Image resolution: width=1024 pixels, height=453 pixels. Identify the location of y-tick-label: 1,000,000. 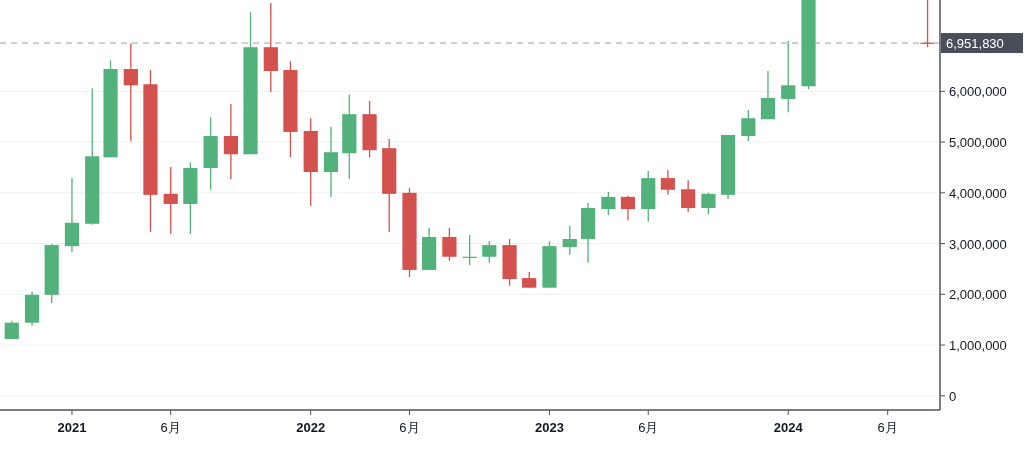
(978, 346).